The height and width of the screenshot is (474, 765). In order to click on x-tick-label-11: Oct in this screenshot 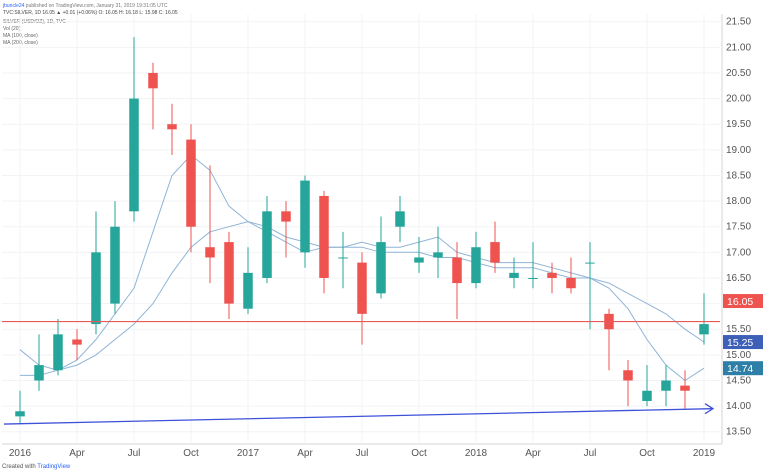, I will do `click(647, 453)`.